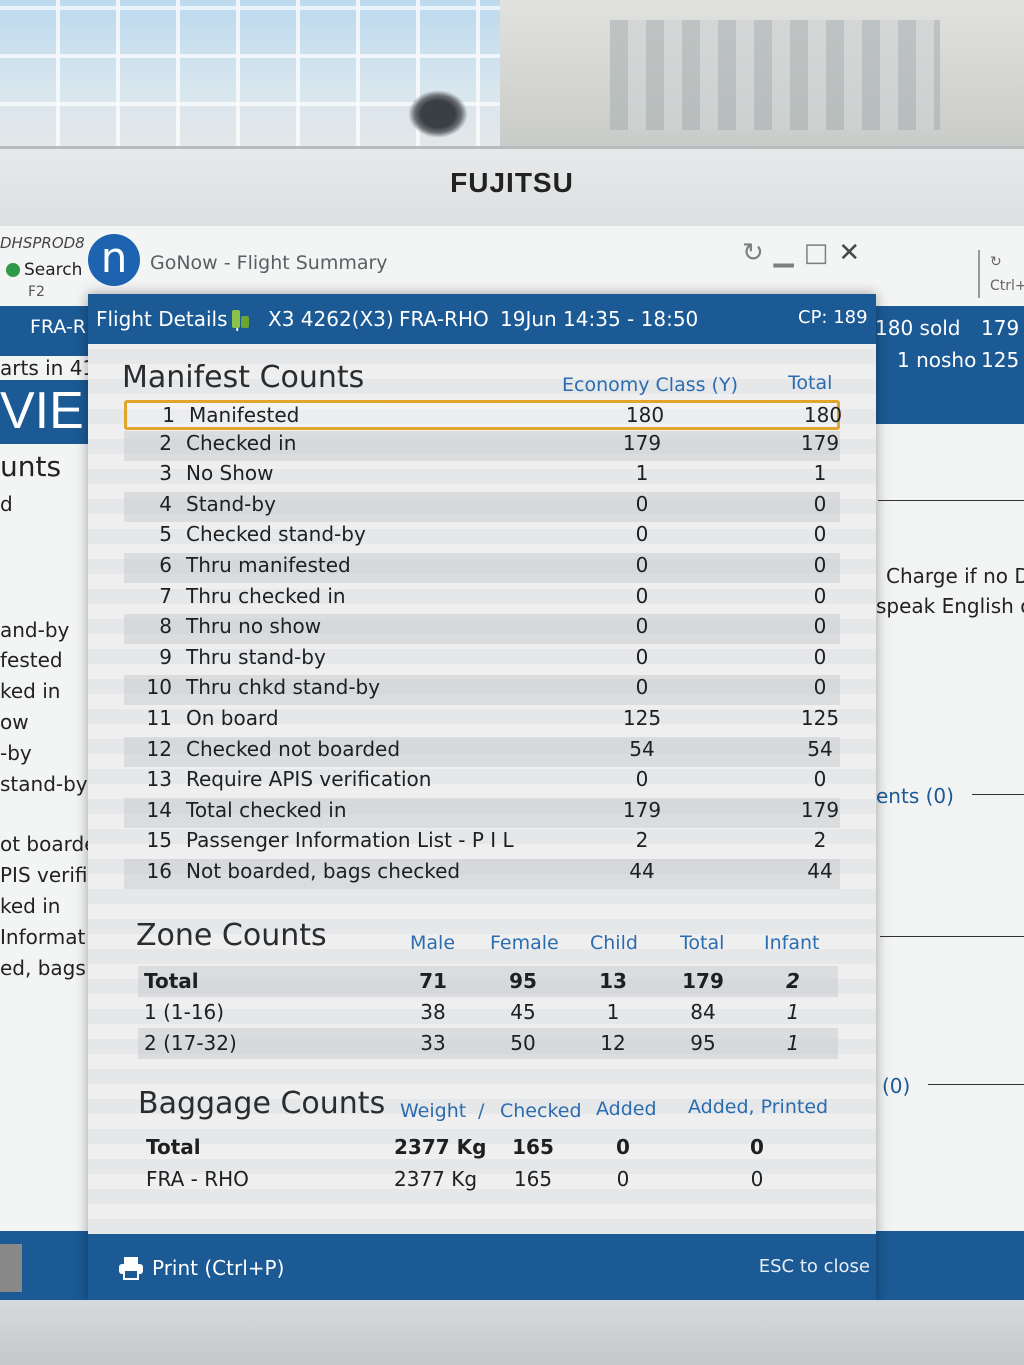  I want to click on manifest-row-label: Passenger Information List - P I L, so click(350, 840).